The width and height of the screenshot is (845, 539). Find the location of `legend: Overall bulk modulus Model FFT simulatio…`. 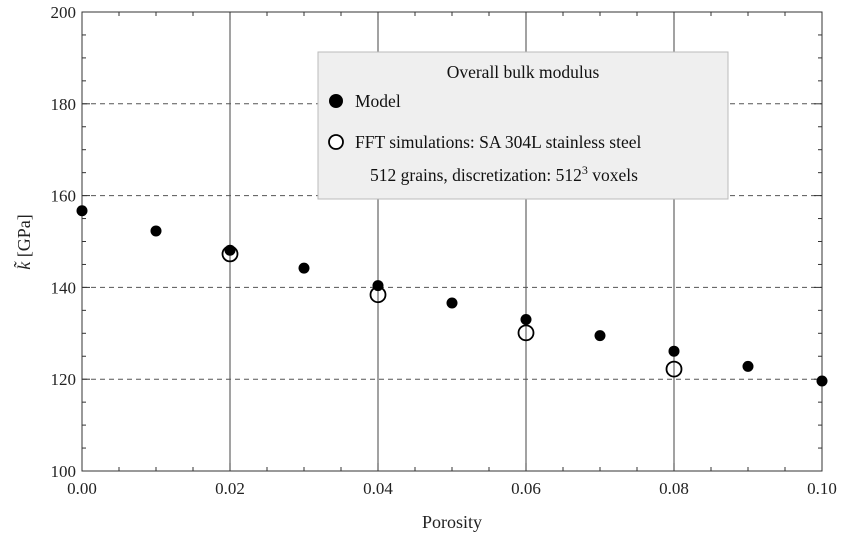

legend: Overall bulk modulus Model FFT simulatio… is located at coordinates (523, 125).